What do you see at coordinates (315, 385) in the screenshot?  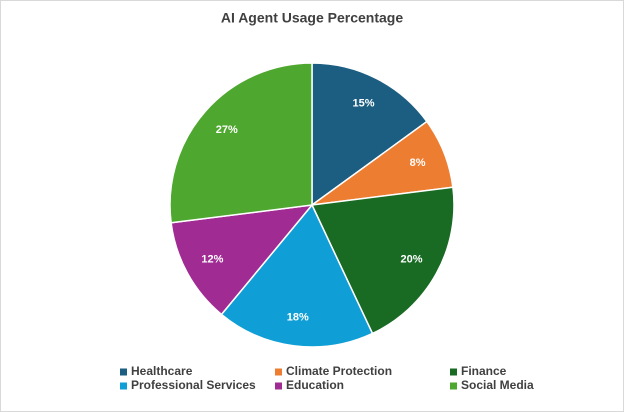 I see `legend-label: Education` at bounding box center [315, 385].